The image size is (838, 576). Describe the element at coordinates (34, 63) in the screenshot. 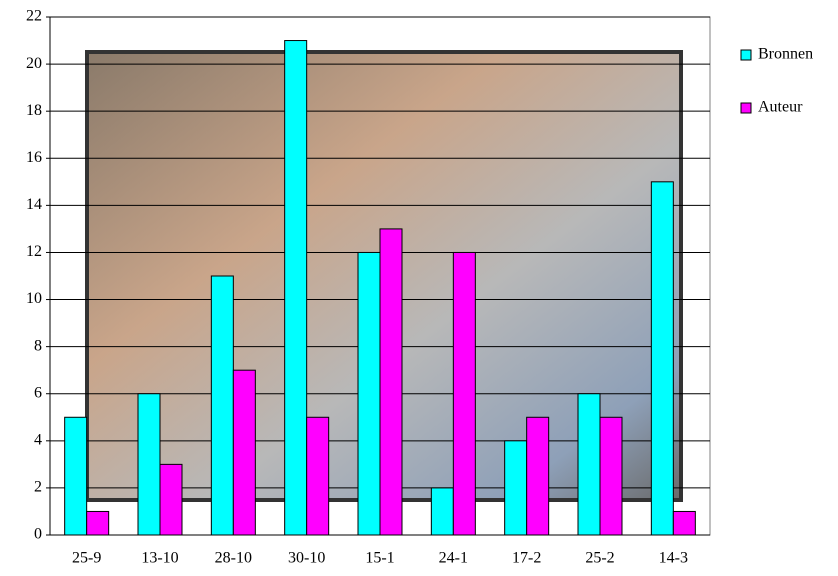

I see `y-tick-label: 20` at that location.